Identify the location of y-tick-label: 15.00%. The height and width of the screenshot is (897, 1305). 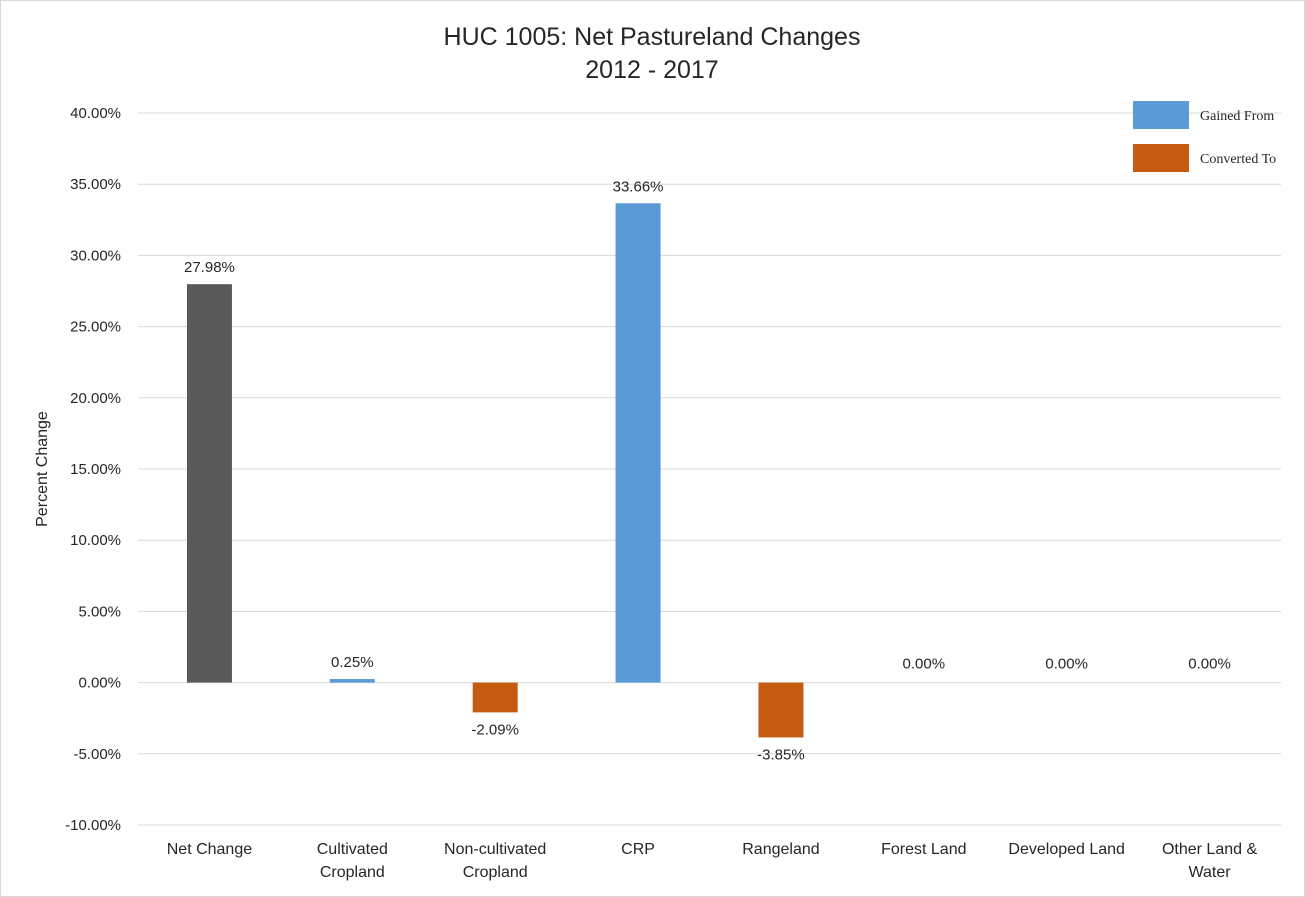
(95, 469).